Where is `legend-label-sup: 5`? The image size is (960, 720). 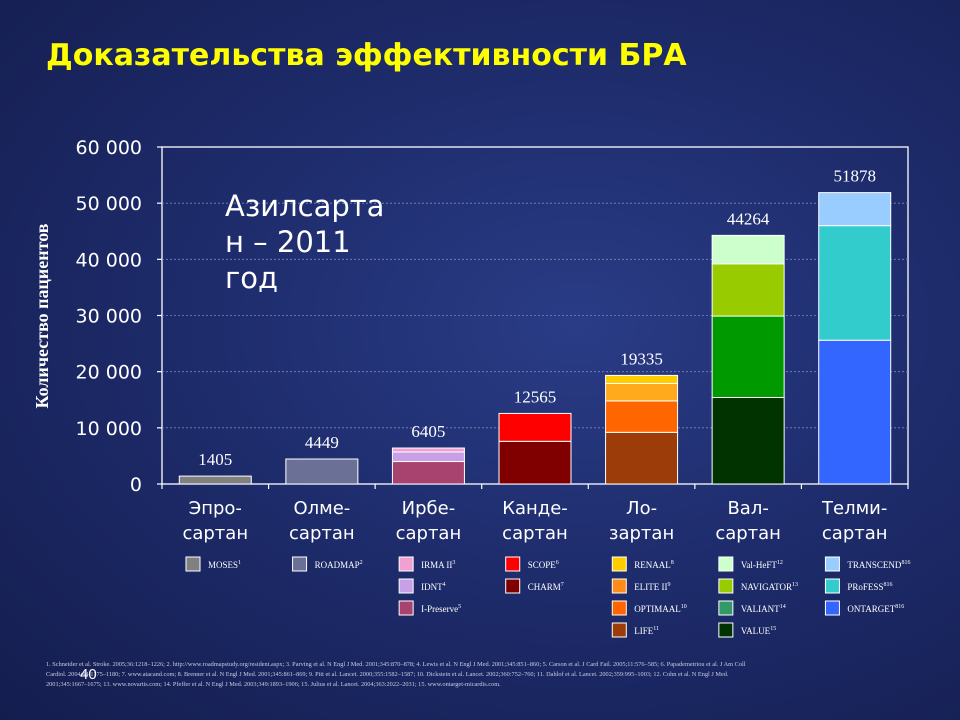 legend-label-sup: 5 is located at coordinates (459, 607).